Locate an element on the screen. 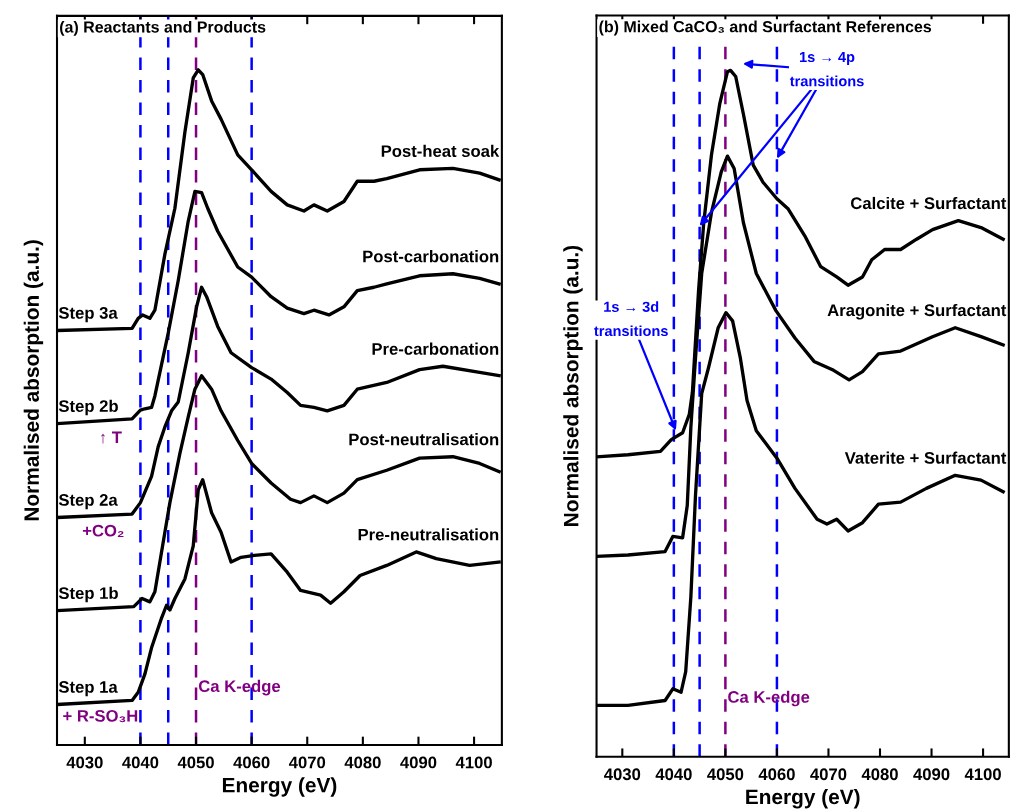  annotation: Step 1a is located at coordinates (88, 689).